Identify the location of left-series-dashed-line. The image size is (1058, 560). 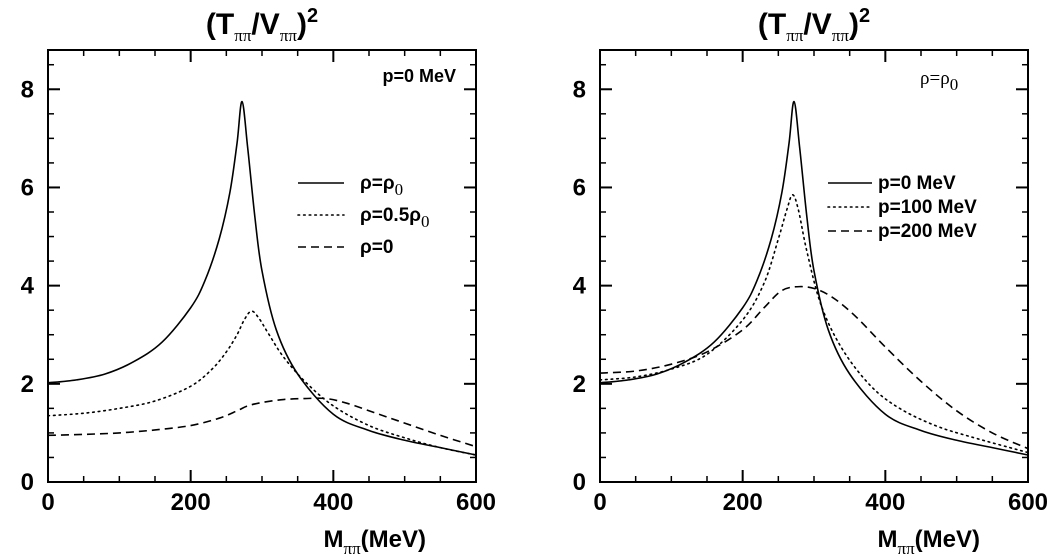
(262, 422).